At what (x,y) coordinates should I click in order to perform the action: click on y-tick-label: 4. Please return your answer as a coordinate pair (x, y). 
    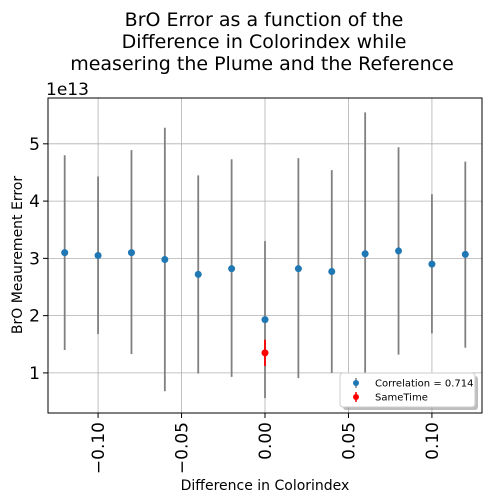
    Looking at the image, I should click on (34, 202).